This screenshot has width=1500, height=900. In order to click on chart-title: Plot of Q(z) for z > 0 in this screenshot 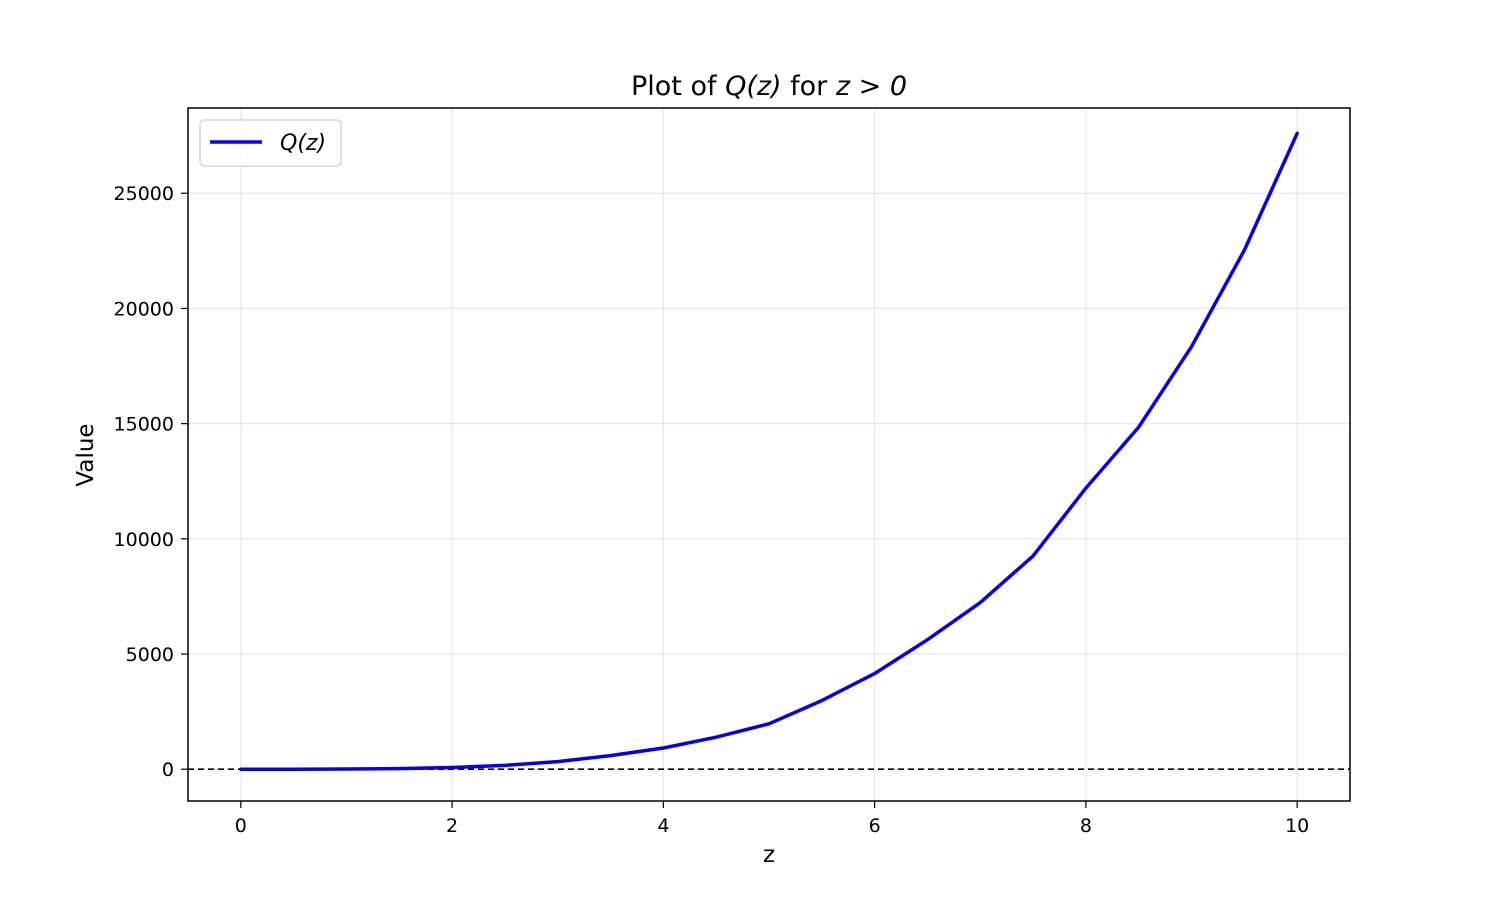, I will do `click(769, 86)`.